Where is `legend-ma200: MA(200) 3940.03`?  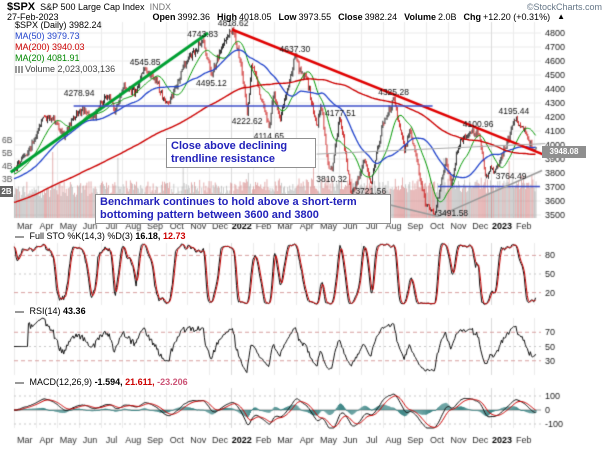 legend-ma200: MA(200) 3940.03 is located at coordinates (50, 47).